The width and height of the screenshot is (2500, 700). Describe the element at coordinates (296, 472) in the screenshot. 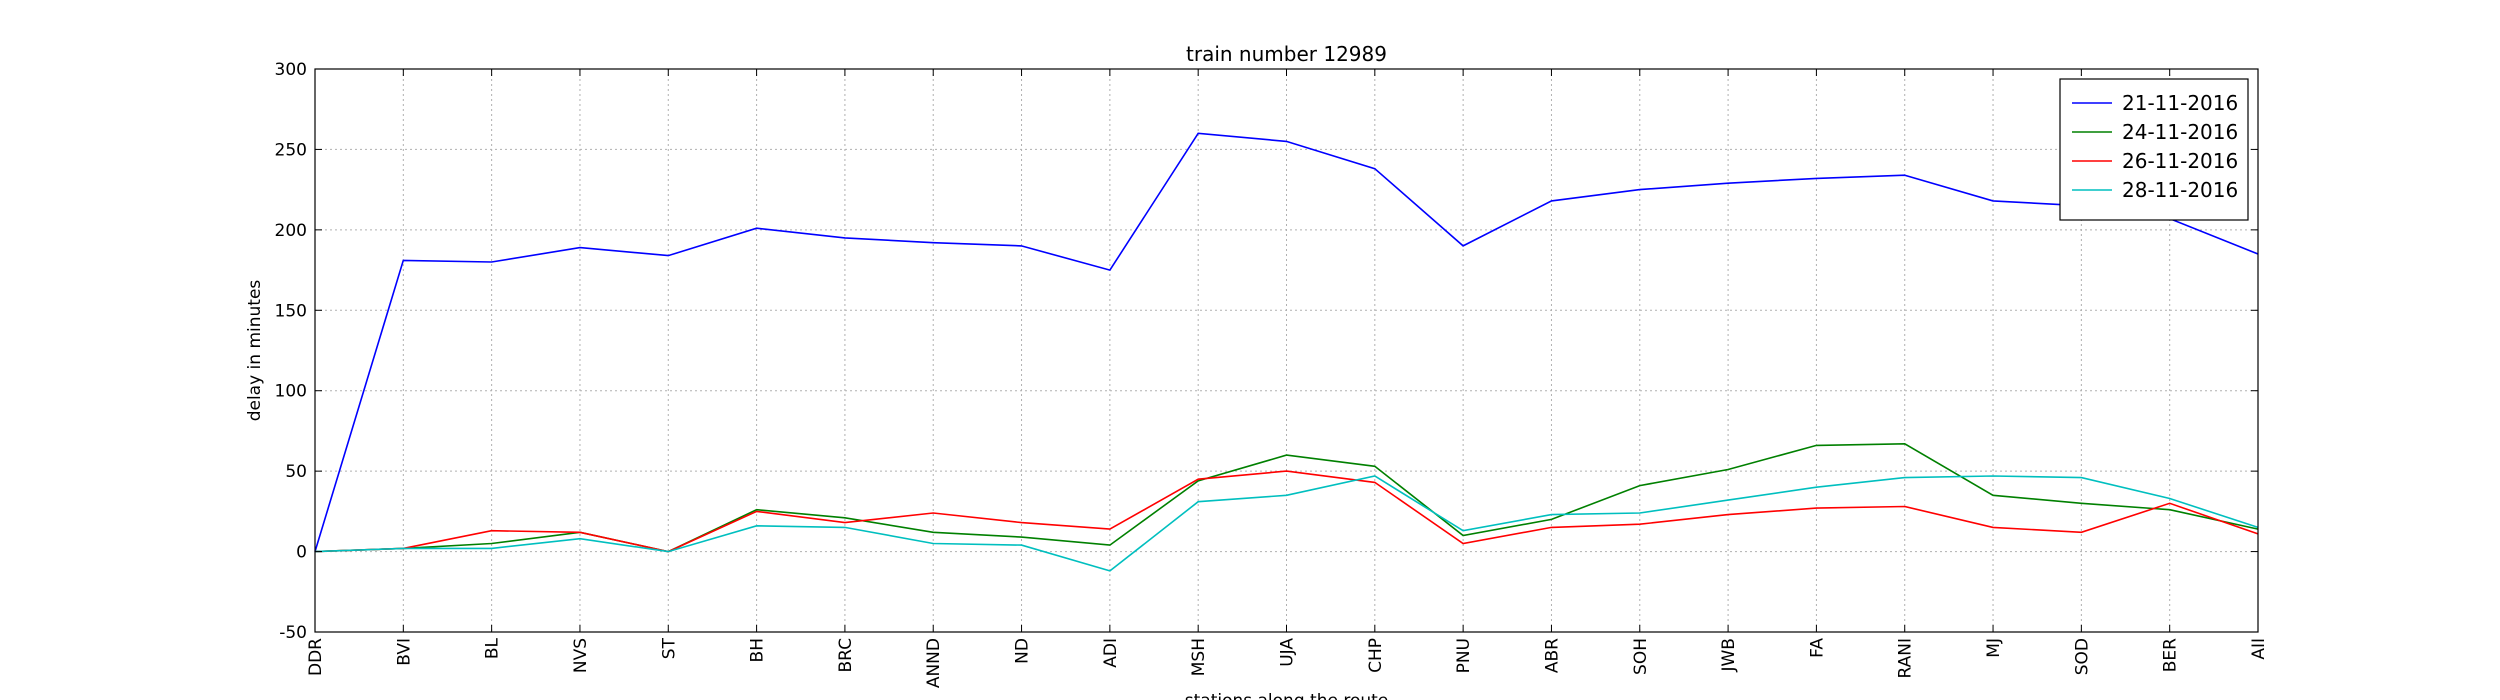

I see `y-tick-label: 50` at that location.